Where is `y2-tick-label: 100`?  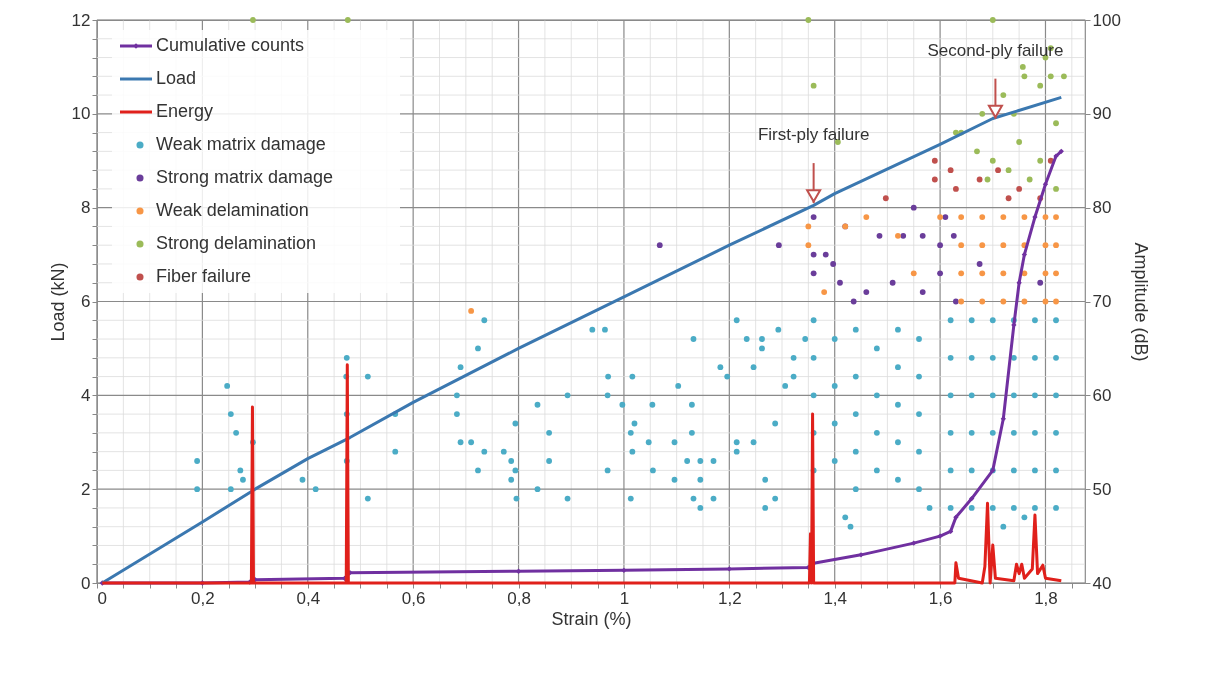 y2-tick-label: 100 is located at coordinates (1106, 20).